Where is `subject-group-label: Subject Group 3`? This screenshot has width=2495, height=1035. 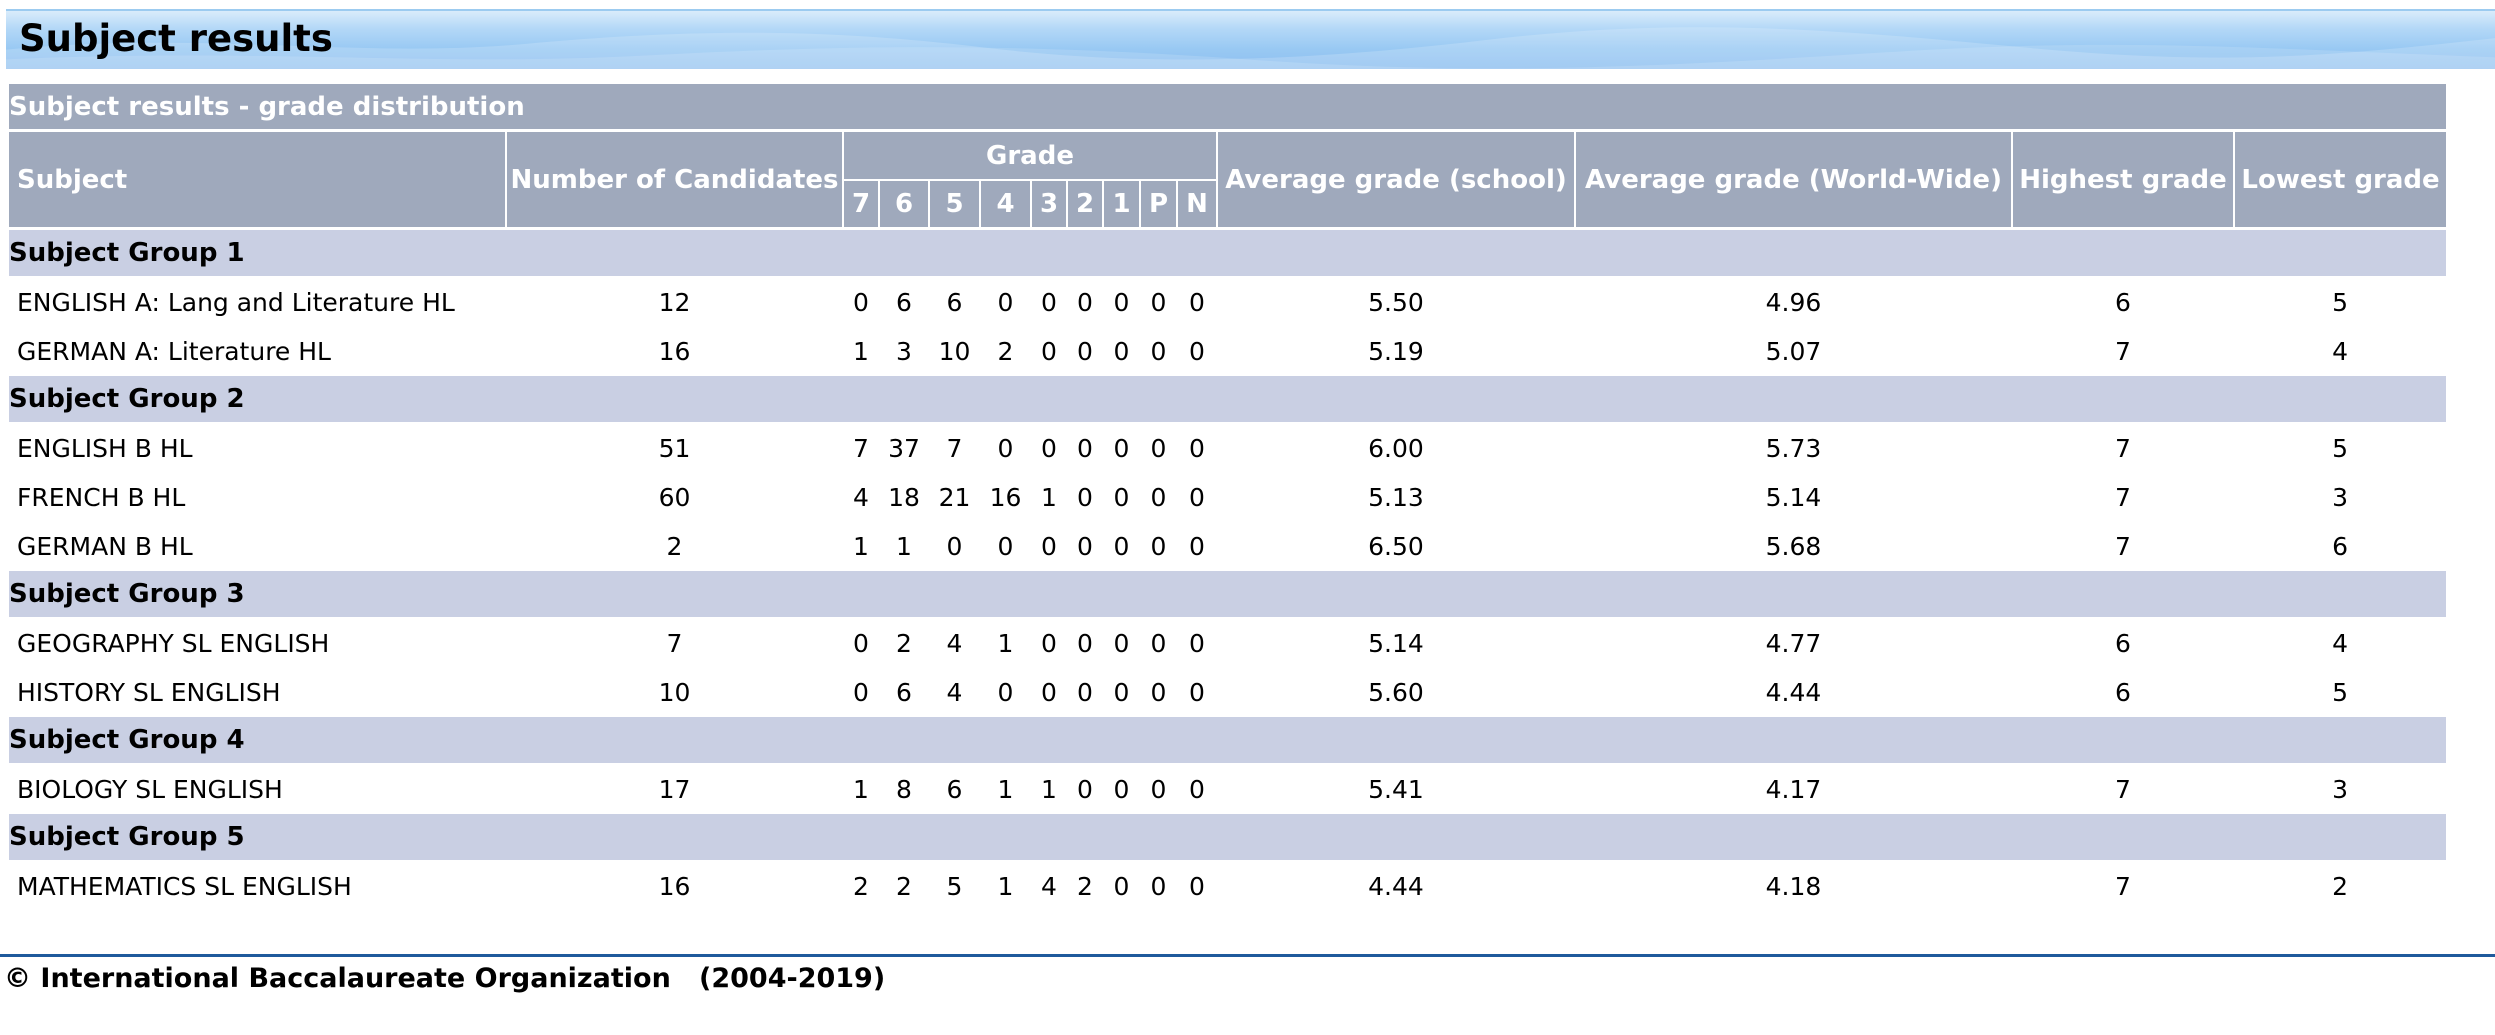
subject-group-label: Subject Group 3 is located at coordinates (1228, 595).